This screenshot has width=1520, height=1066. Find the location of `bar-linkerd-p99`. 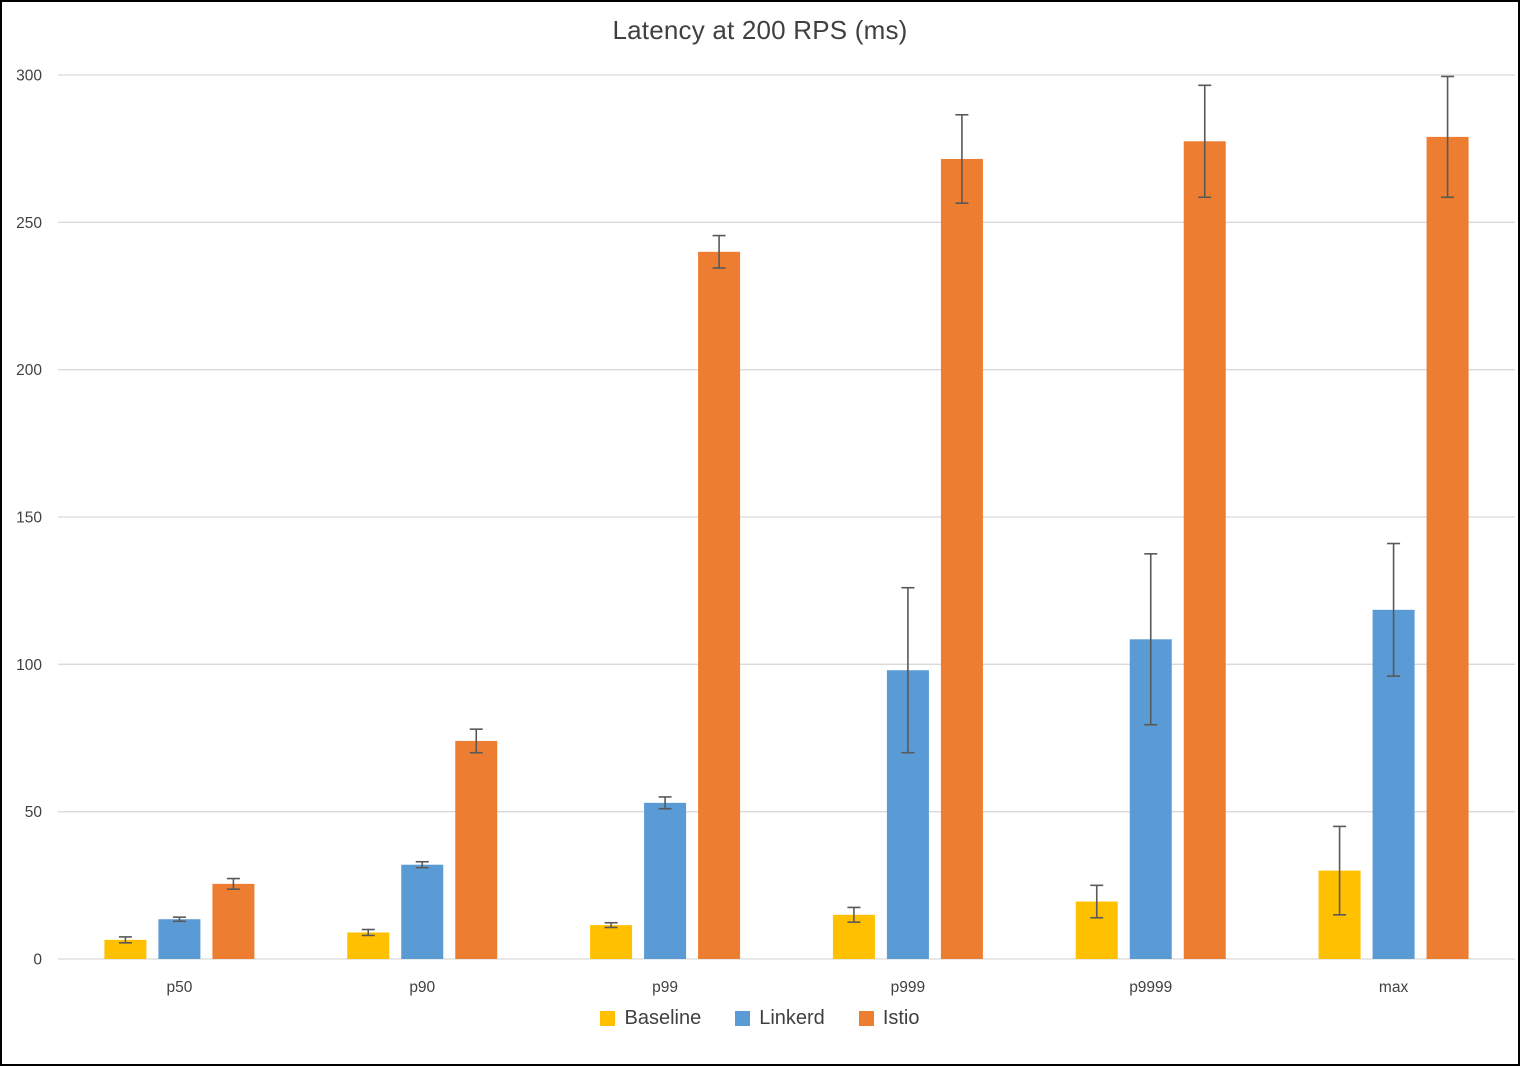

bar-linkerd-p99 is located at coordinates (665, 880).